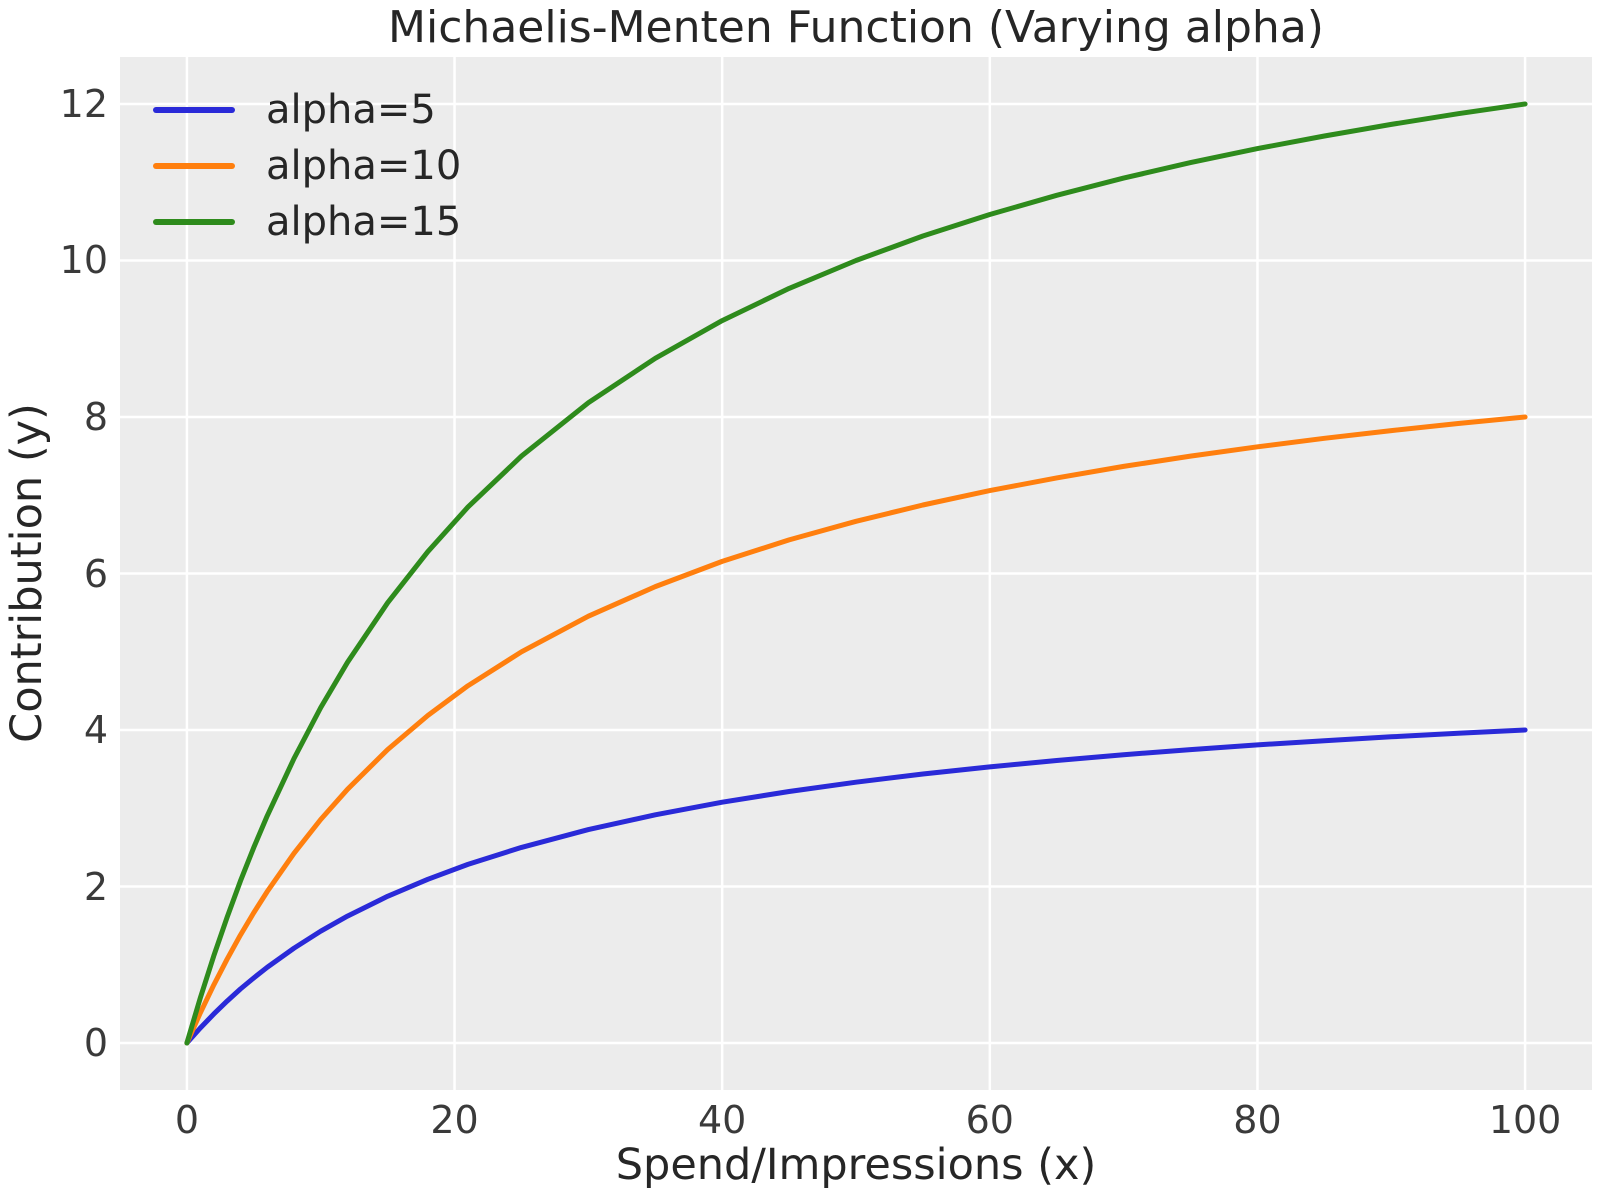 The height and width of the screenshot is (1200, 1600). I want to click on legend-label: alpha=5, so click(351, 110).